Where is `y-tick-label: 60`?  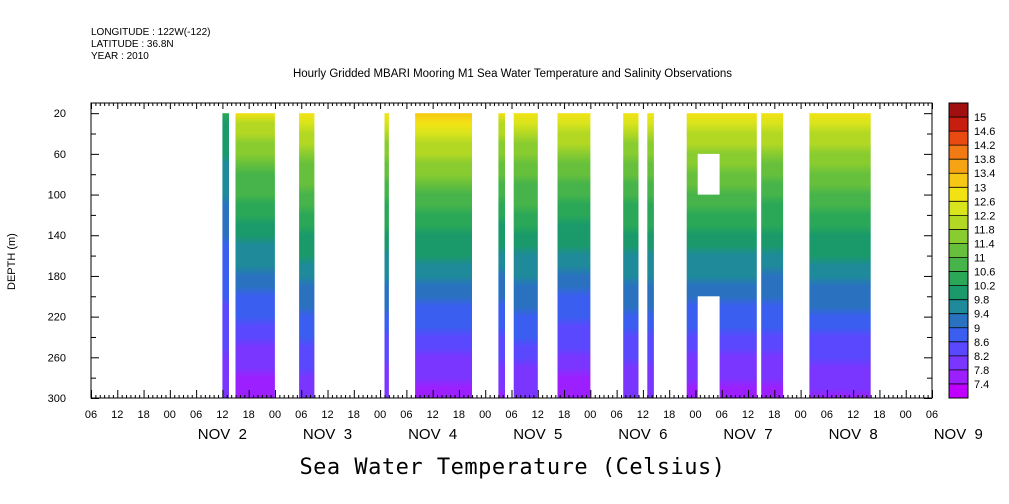 y-tick-label: 60 is located at coordinates (60, 155).